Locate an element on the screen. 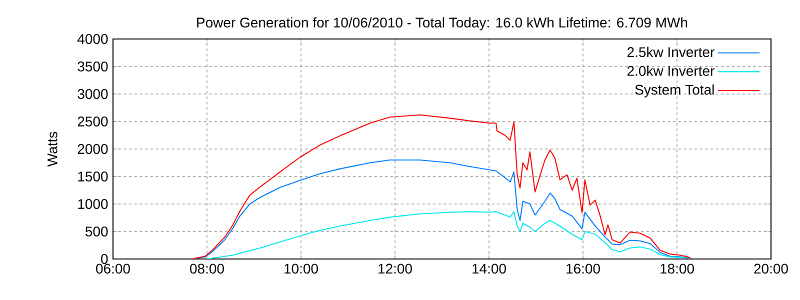 This screenshot has width=800, height=300. y-tick-label: 500 is located at coordinates (96, 231).